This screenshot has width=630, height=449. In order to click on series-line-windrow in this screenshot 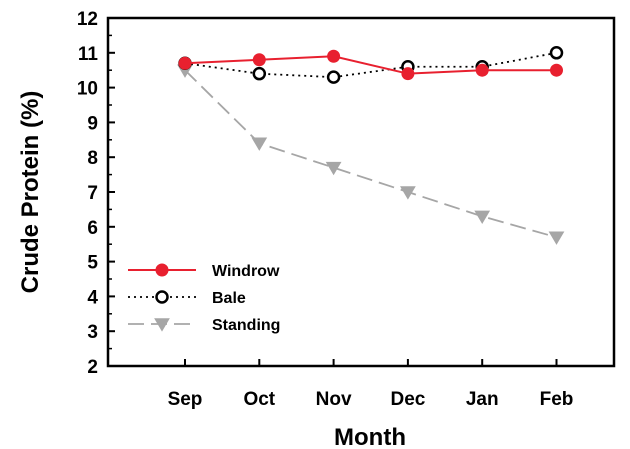, I will do `click(370, 65)`.